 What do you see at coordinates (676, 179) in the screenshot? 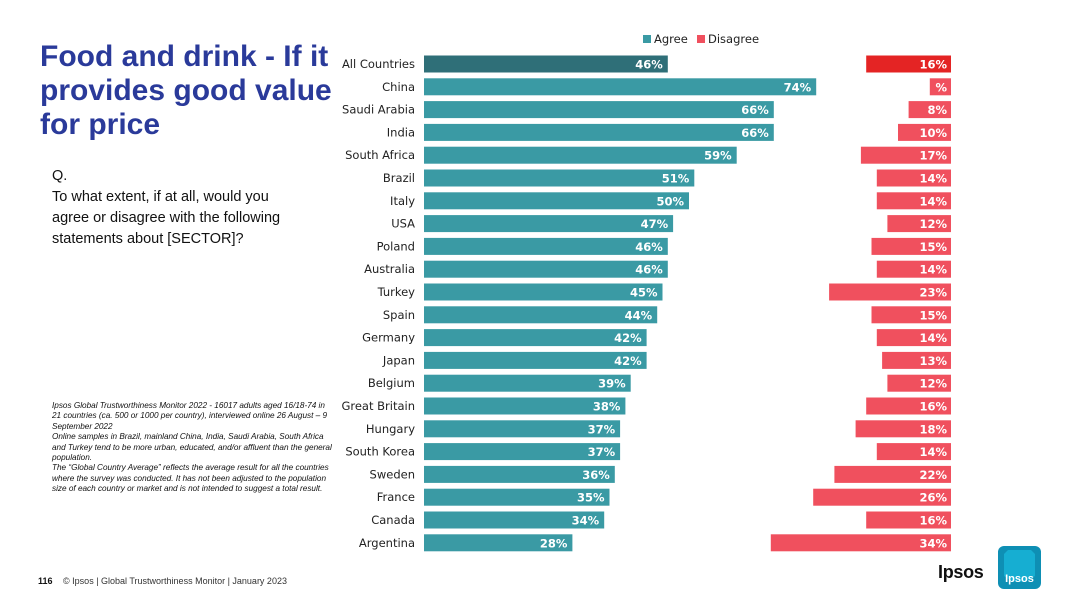
I see `agree-value-label: 51%` at bounding box center [676, 179].